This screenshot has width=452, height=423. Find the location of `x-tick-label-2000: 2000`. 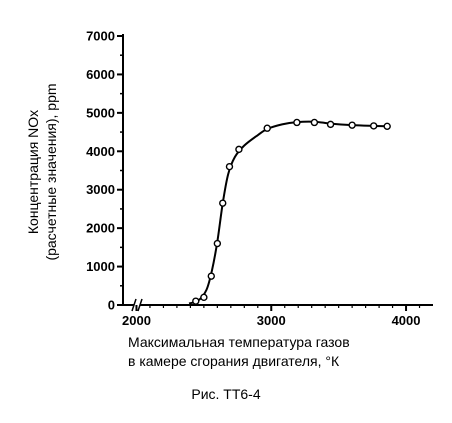

x-tick-label-2000: 2000 is located at coordinates (136, 320).